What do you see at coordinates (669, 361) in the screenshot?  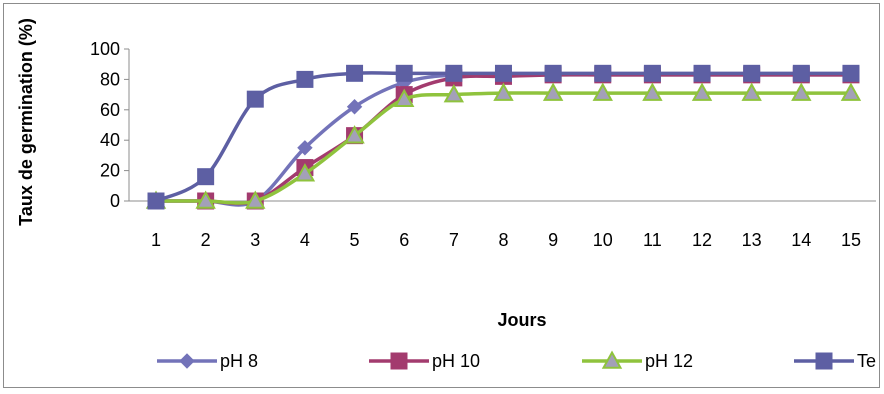 I see `legend-label: pH 12` at bounding box center [669, 361].